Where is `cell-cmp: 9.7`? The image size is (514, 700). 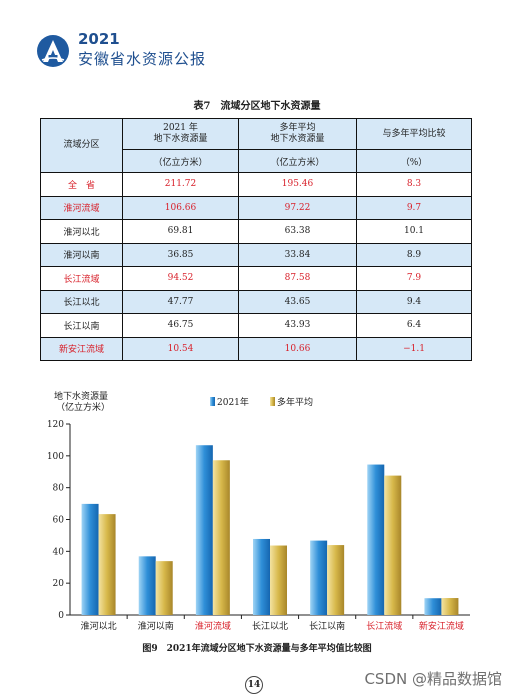
cell-cmp: 9.7 is located at coordinates (414, 207).